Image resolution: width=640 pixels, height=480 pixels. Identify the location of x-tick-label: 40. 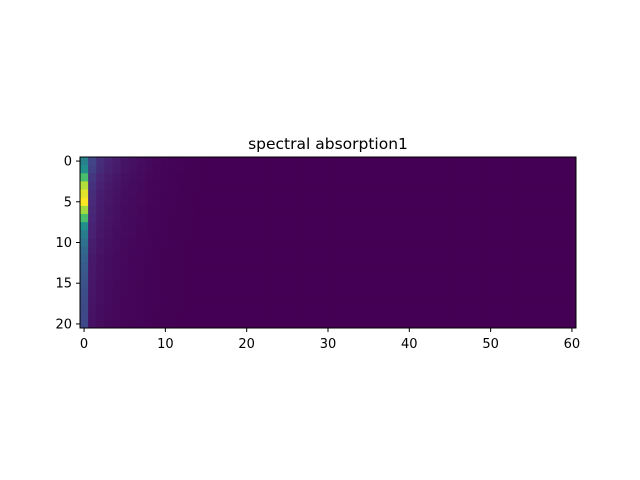
(409, 344).